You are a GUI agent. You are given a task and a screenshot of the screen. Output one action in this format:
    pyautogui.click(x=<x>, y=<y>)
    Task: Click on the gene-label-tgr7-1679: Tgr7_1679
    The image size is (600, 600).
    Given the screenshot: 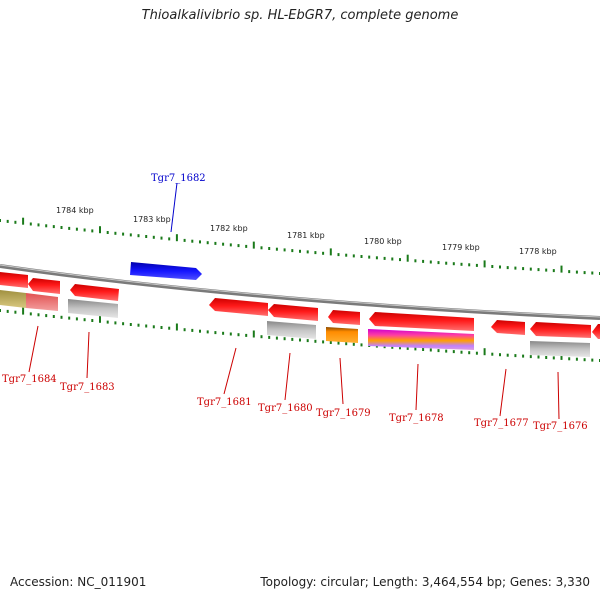 What is the action you would take?
    pyautogui.click(x=343, y=413)
    